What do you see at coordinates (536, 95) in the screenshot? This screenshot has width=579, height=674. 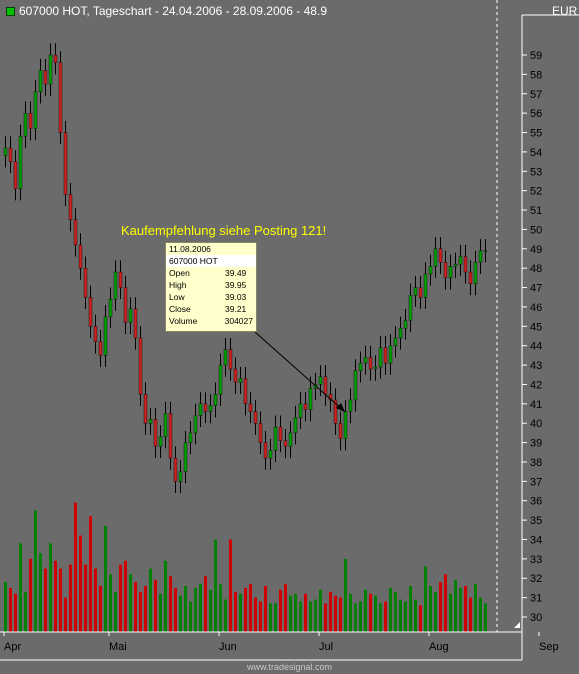 I see `y-tick-label: 57` at bounding box center [536, 95].